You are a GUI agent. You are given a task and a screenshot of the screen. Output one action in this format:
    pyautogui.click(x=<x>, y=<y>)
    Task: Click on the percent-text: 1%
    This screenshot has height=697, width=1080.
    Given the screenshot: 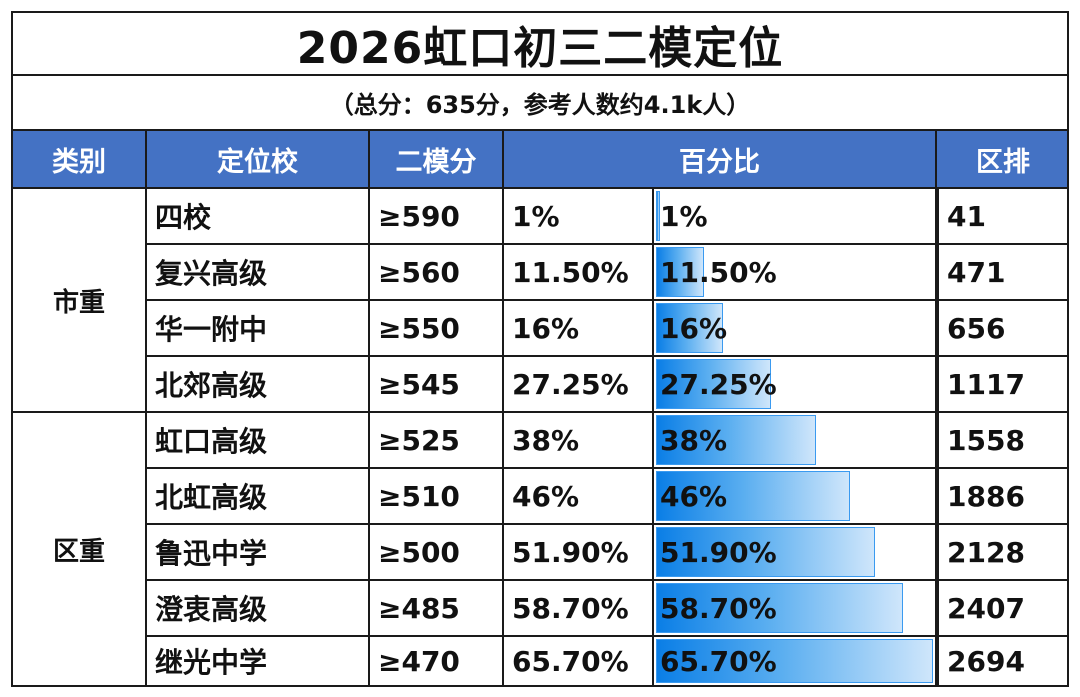 What is the action you would take?
    pyautogui.click(x=536, y=216)
    